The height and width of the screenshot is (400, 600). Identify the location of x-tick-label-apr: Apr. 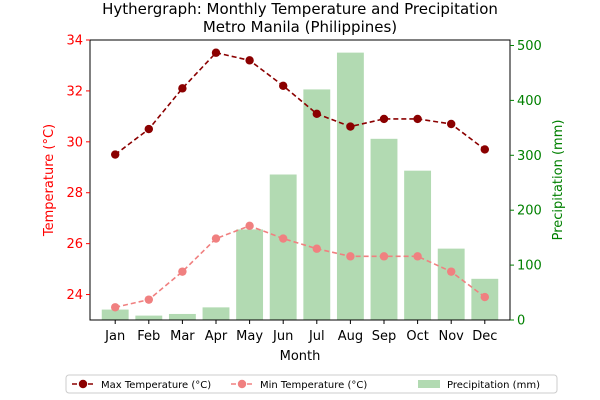
(216, 336).